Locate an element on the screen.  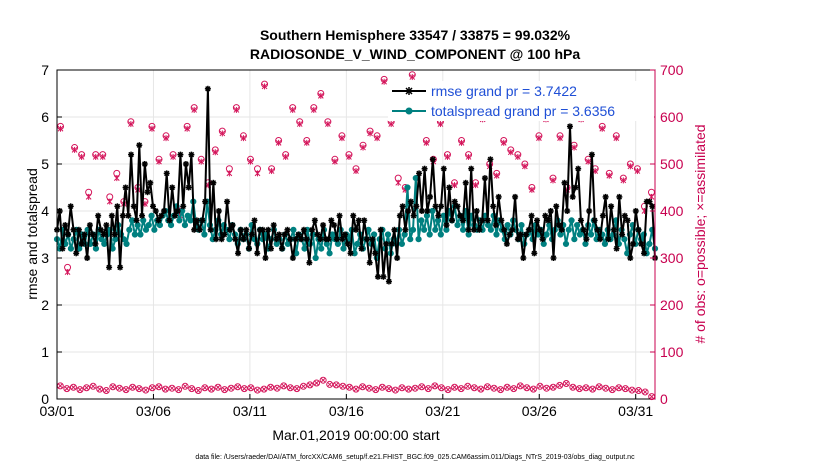
left-axis-ticks: 0 1 2 3 4 5 6 7 is located at coordinates (51, 234).